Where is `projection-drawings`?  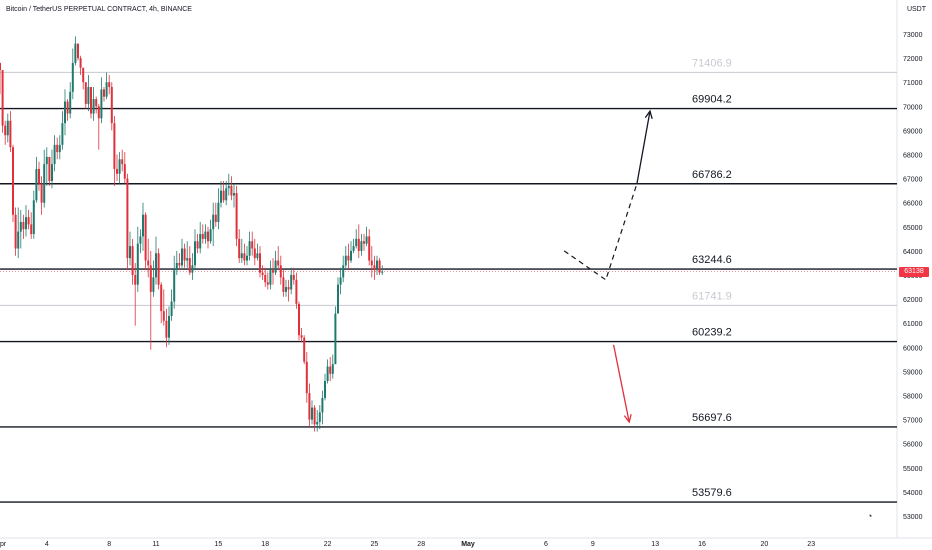
projection-drawings is located at coordinates (608, 266).